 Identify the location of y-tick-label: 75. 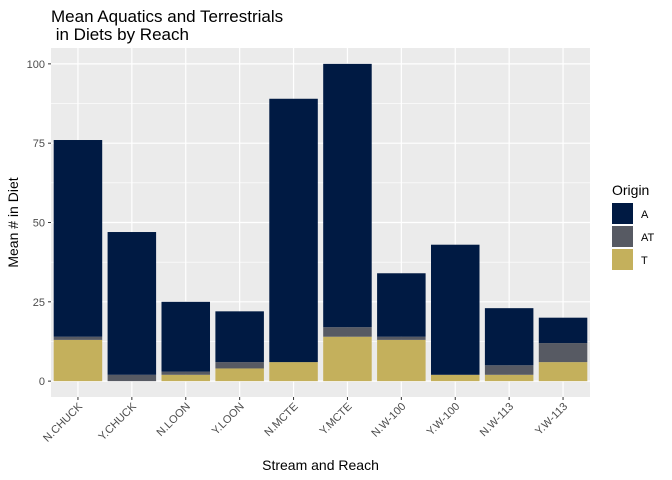
(39, 144).